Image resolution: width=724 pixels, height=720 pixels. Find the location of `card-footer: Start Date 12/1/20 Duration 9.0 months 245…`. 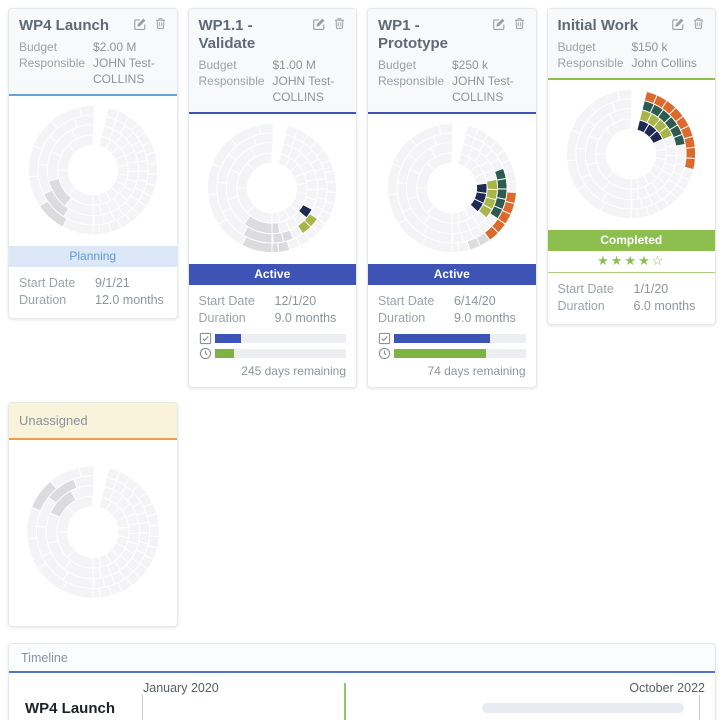

card-footer: Start Date 12/1/20 Duration 9.0 months 245… is located at coordinates (273, 336).